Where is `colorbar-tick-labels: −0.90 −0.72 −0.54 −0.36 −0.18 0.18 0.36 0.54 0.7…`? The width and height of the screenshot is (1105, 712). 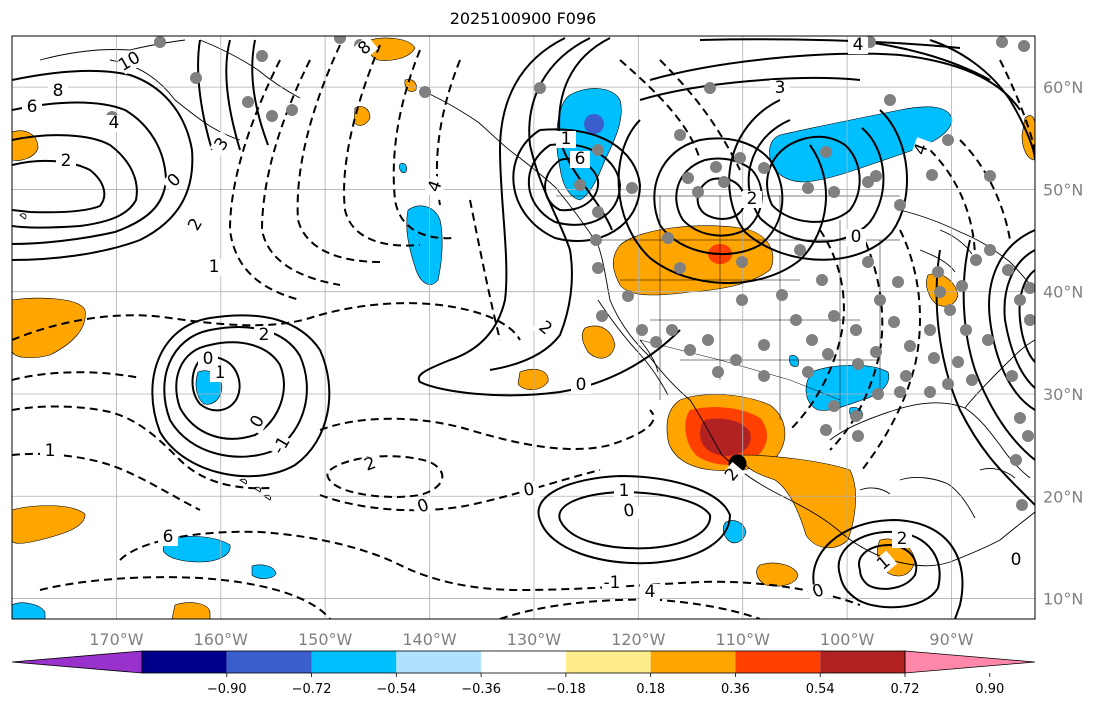
colorbar-tick-labels: −0.90 −0.72 −0.54 −0.36 −0.18 0.18 0.36 0.54 0.7… is located at coordinates (605, 685).